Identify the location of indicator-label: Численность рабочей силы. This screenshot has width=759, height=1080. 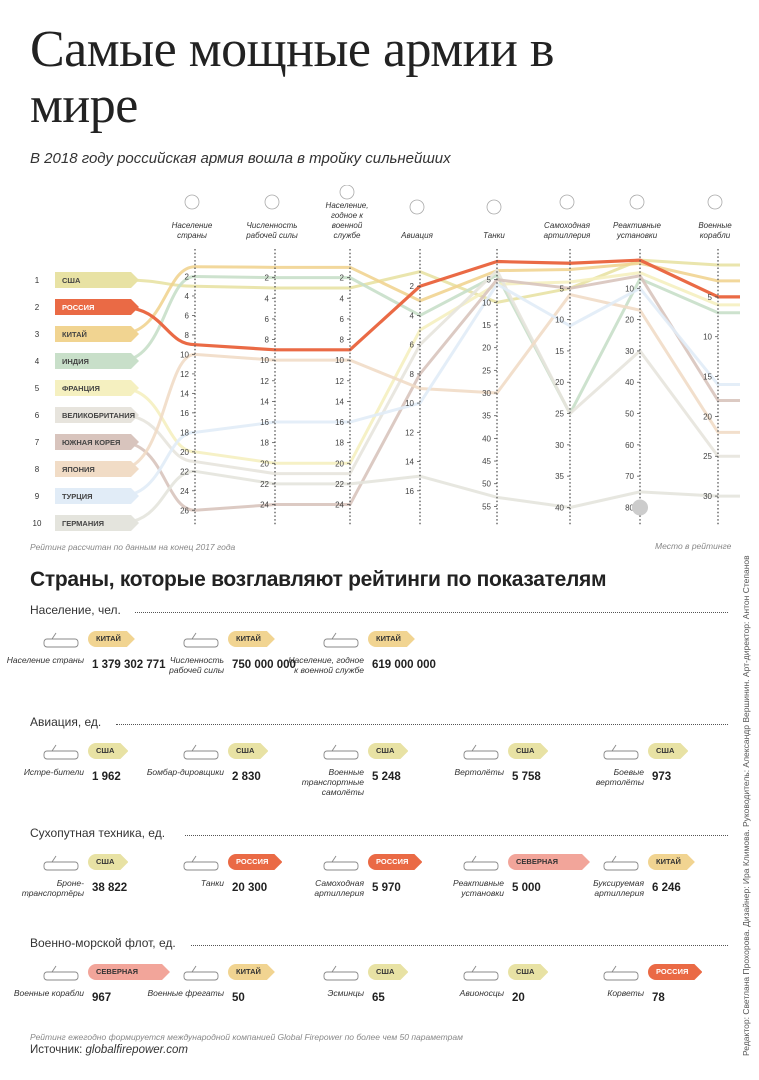
(196, 665).